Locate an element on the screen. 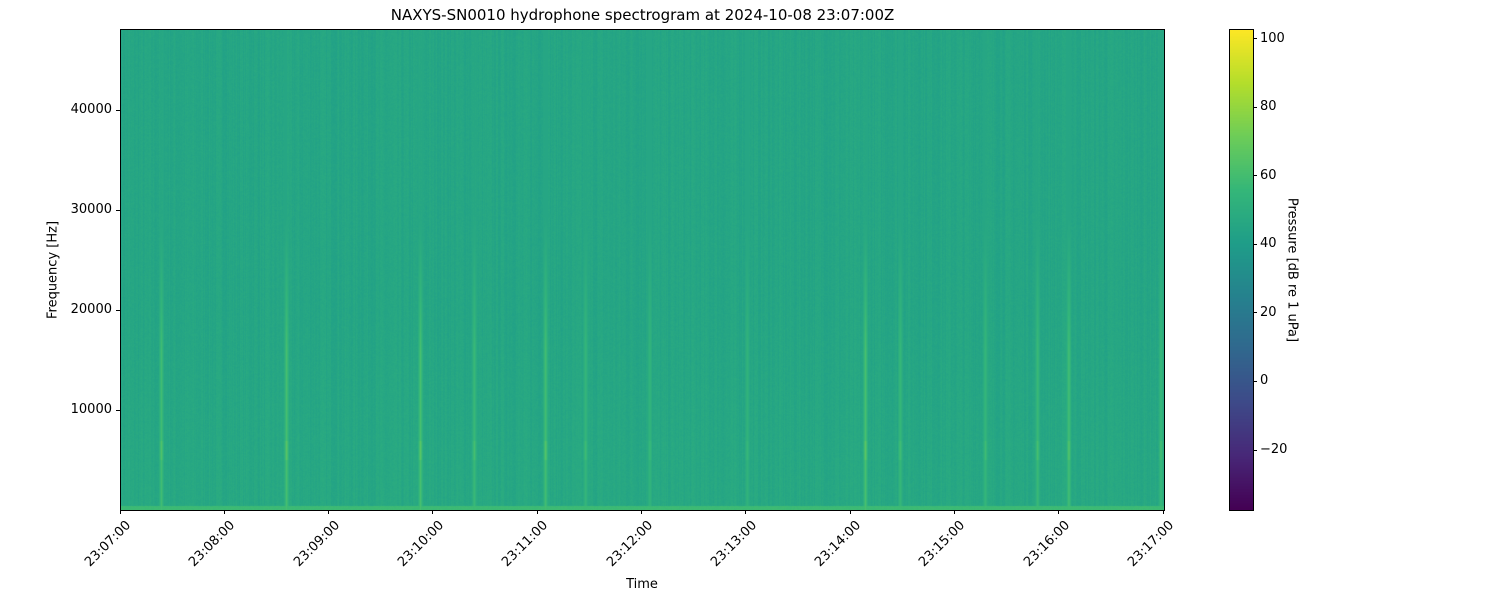 This screenshot has width=1500, height=600. y-tick-label: 10000 is located at coordinates (91, 409).